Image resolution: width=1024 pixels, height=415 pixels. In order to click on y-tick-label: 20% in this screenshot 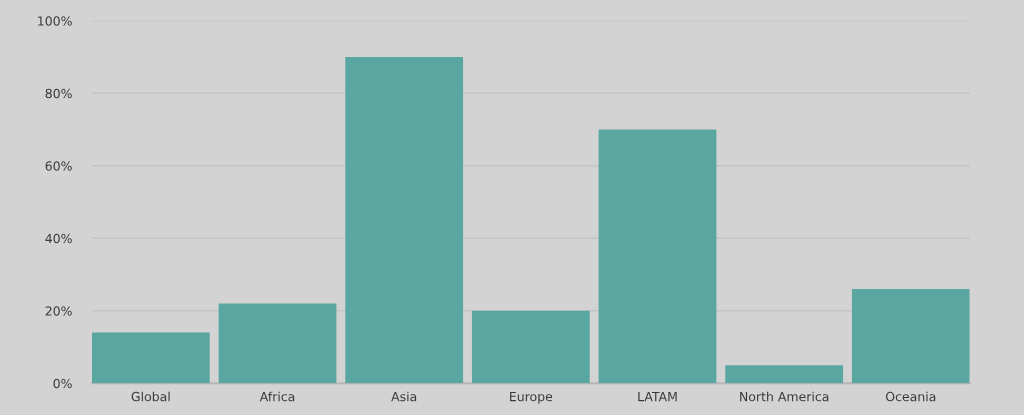, I will do `click(58, 311)`.